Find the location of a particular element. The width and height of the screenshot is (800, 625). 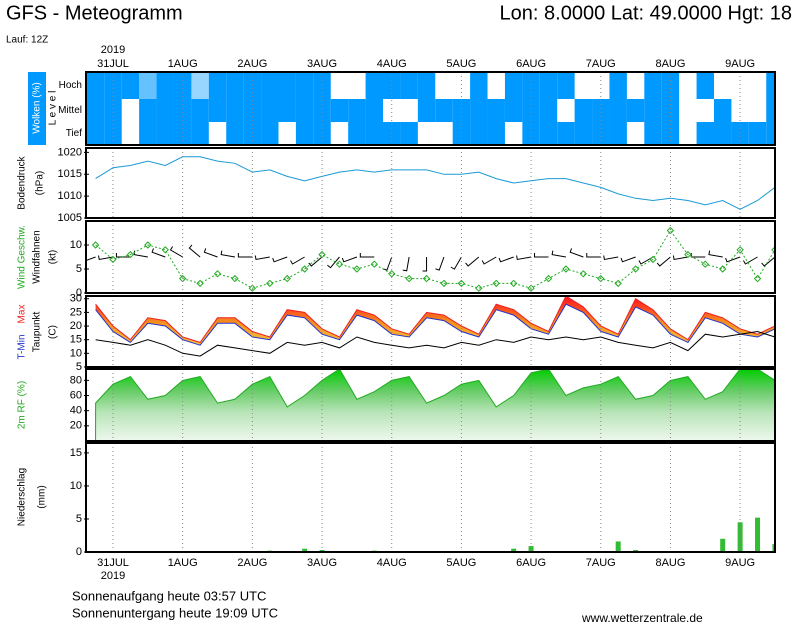

y-tick-label: 1010 is located at coordinates (70, 196).